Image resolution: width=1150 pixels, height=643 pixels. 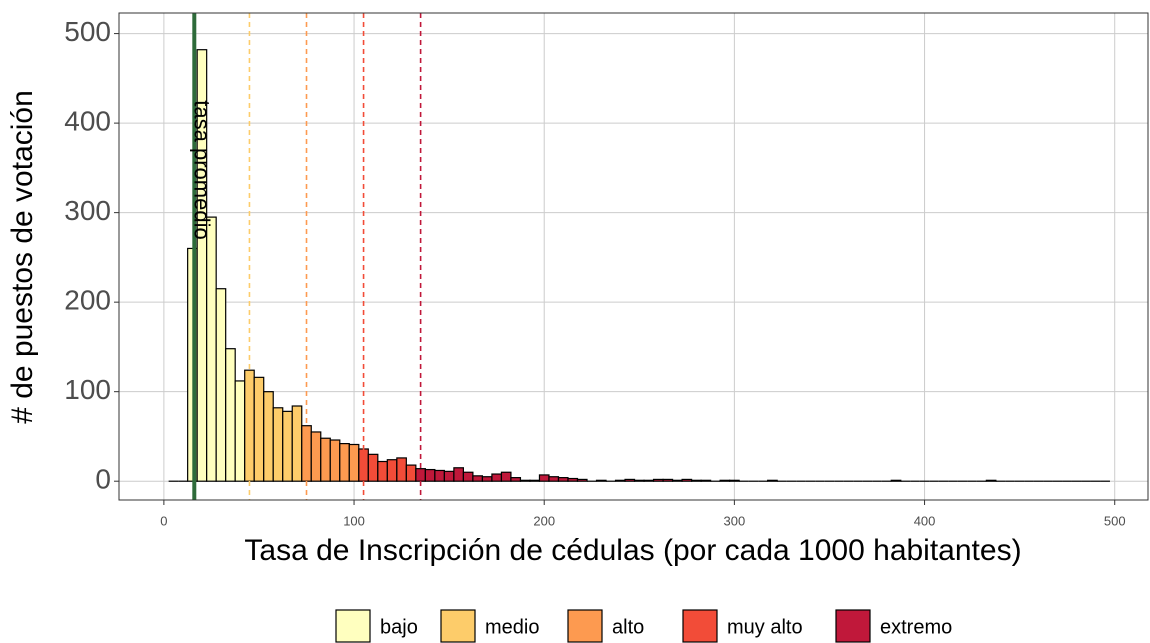 I want to click on legend-label: muy alto, so click(x=765, y=627).